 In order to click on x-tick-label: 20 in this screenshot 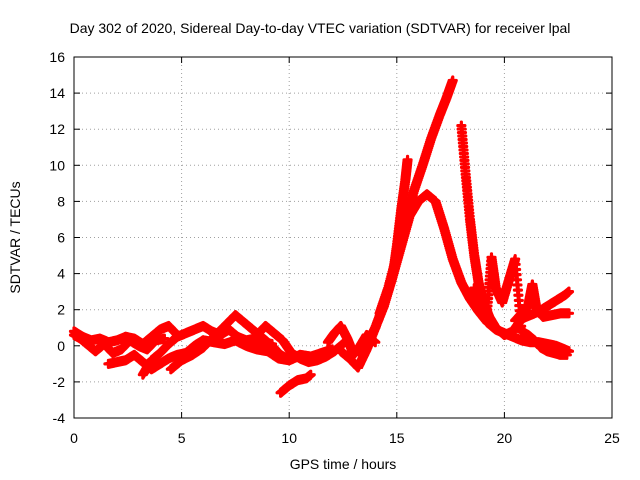, I will do `click(505, 438)`.